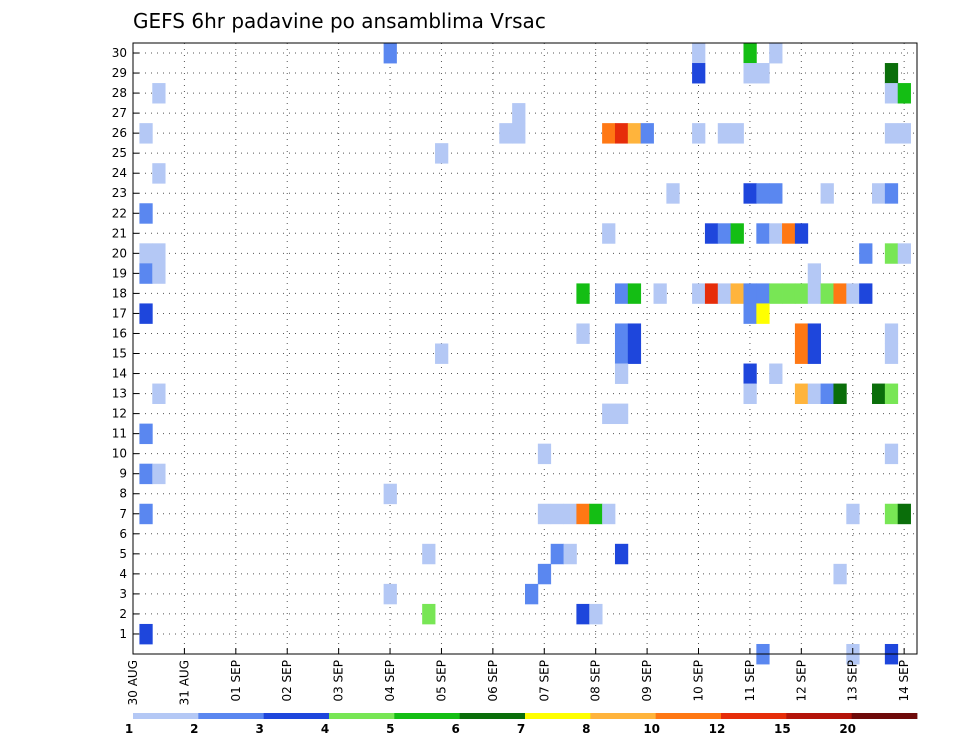  What do you see at coordinates (390, 729) in the screenshot?
I see `legend-label: 5` at bounding box center [390, 729].